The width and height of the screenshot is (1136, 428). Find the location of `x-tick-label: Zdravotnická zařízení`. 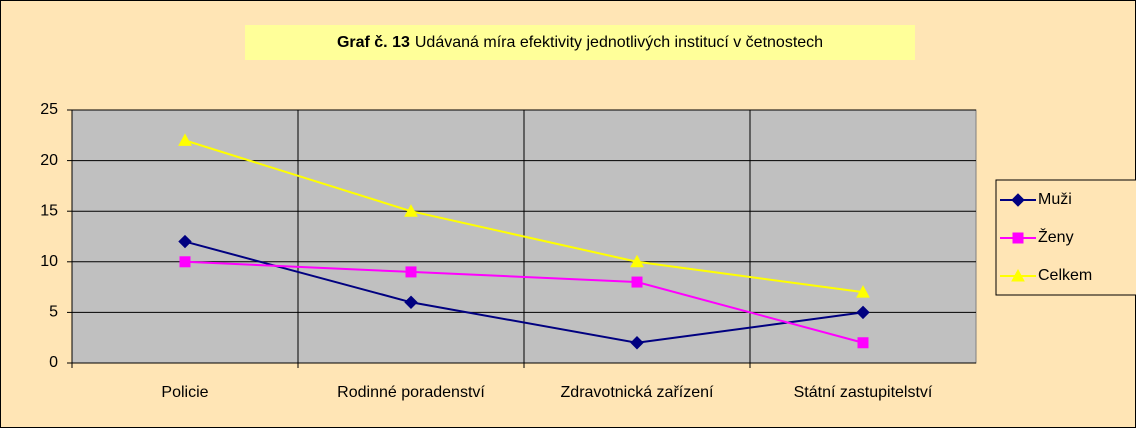

x-tick-label: Zdravotnická zařízení is located at coordinates (638, 392).